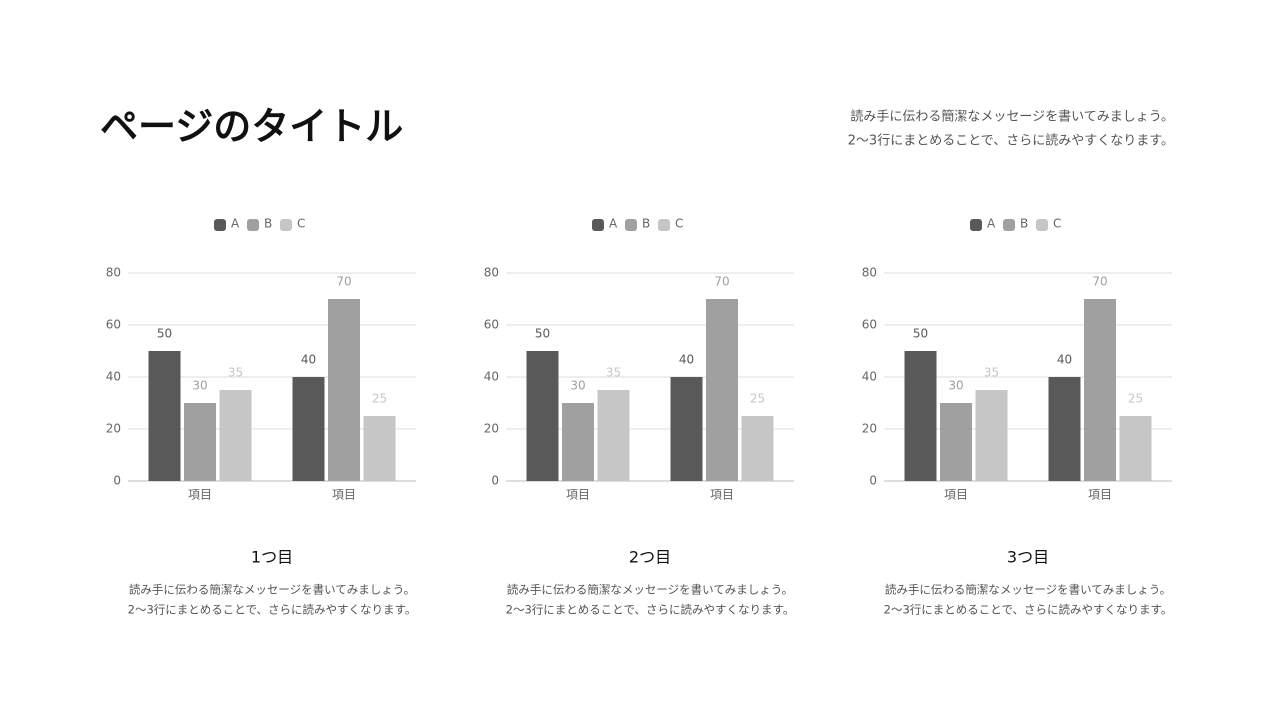 The image size is (1280, 720). Describe the element at coordinates (650, 557) in the screenshot. I see `chart-title: 2つ目` at that location.